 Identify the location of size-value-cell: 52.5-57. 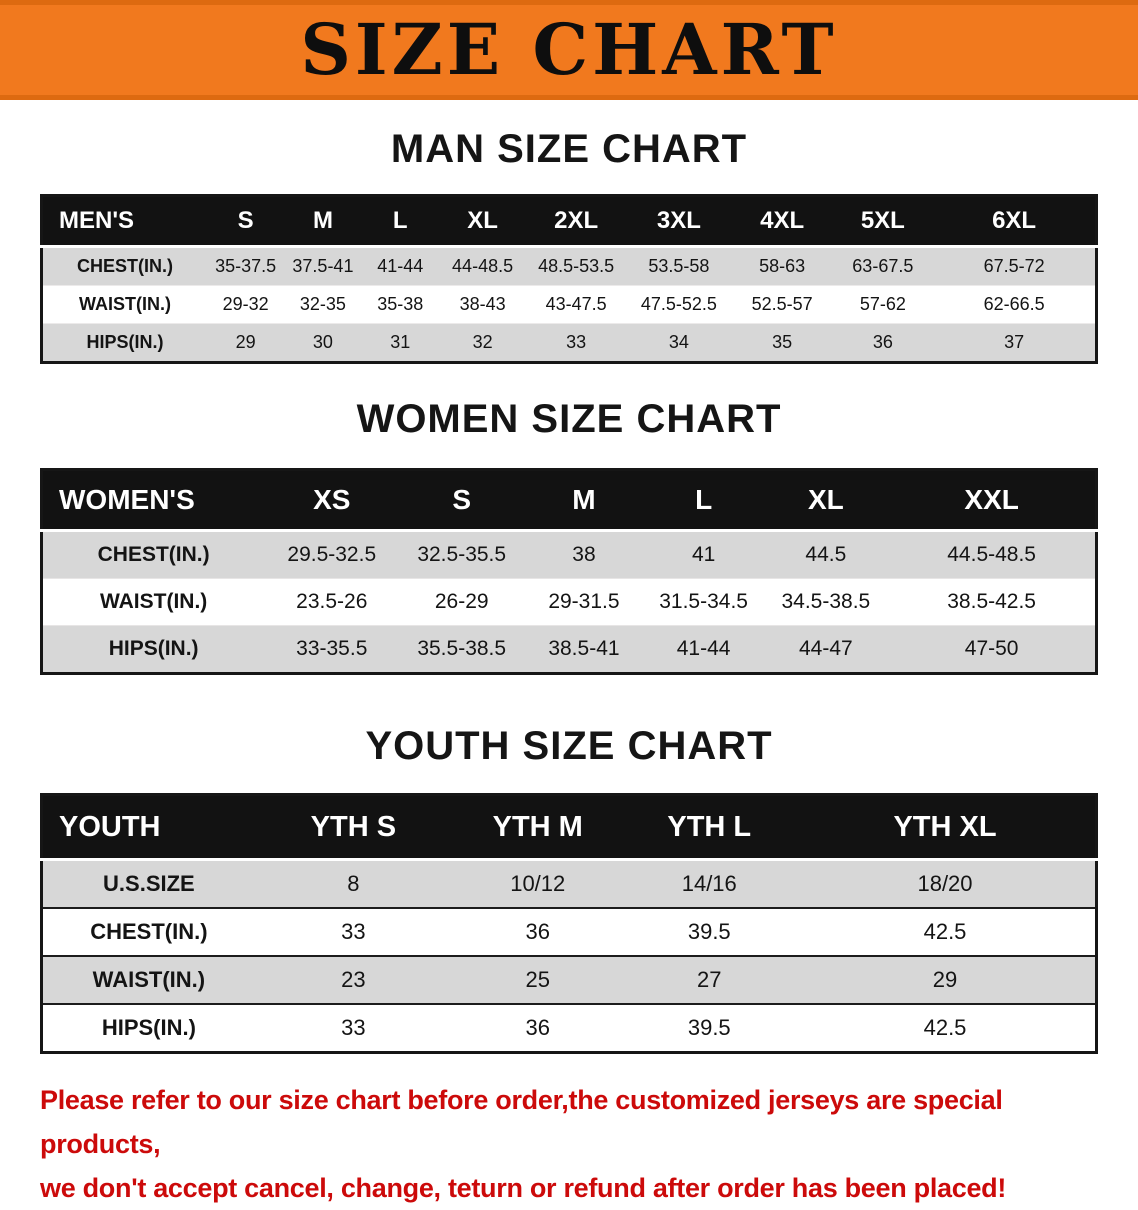
(782, 304).